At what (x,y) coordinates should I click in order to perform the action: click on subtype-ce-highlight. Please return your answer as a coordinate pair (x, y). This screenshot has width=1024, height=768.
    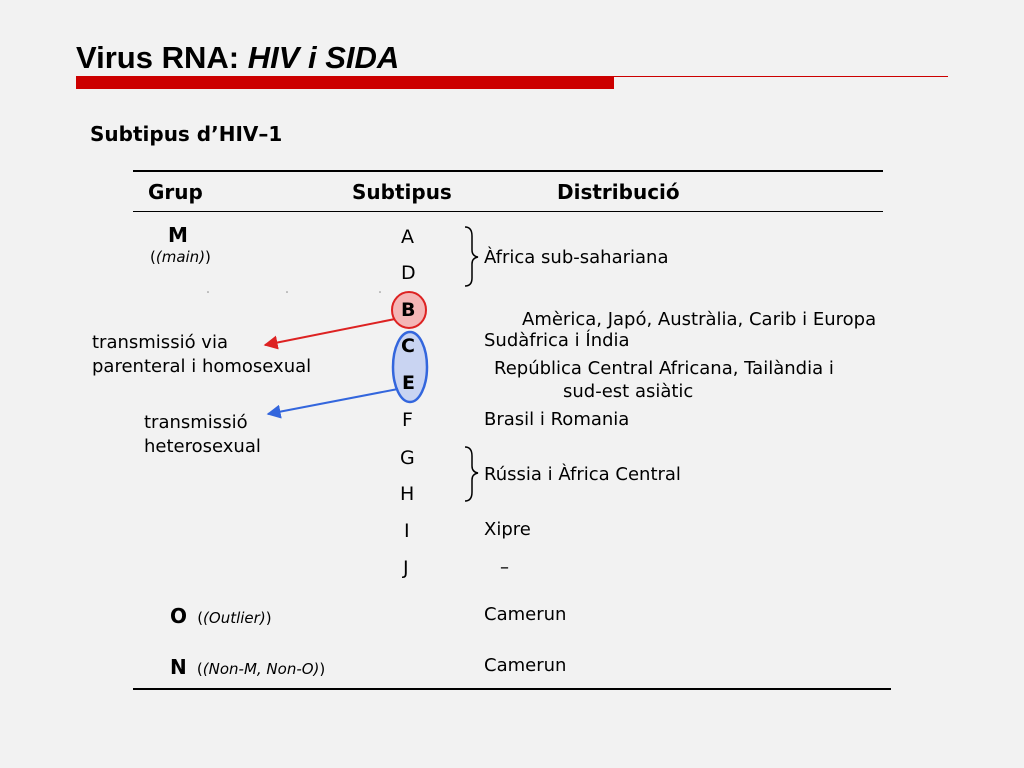
    Looking at the image, I should click on (410, 367).